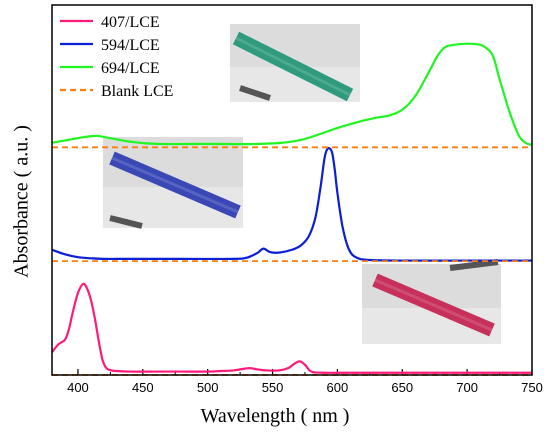  What do you see at coordinates (305, 387) in the screenshot?
I see `tick-labels: 400 450 500 550 600 650 700 750` at bounding box center [305, 387].